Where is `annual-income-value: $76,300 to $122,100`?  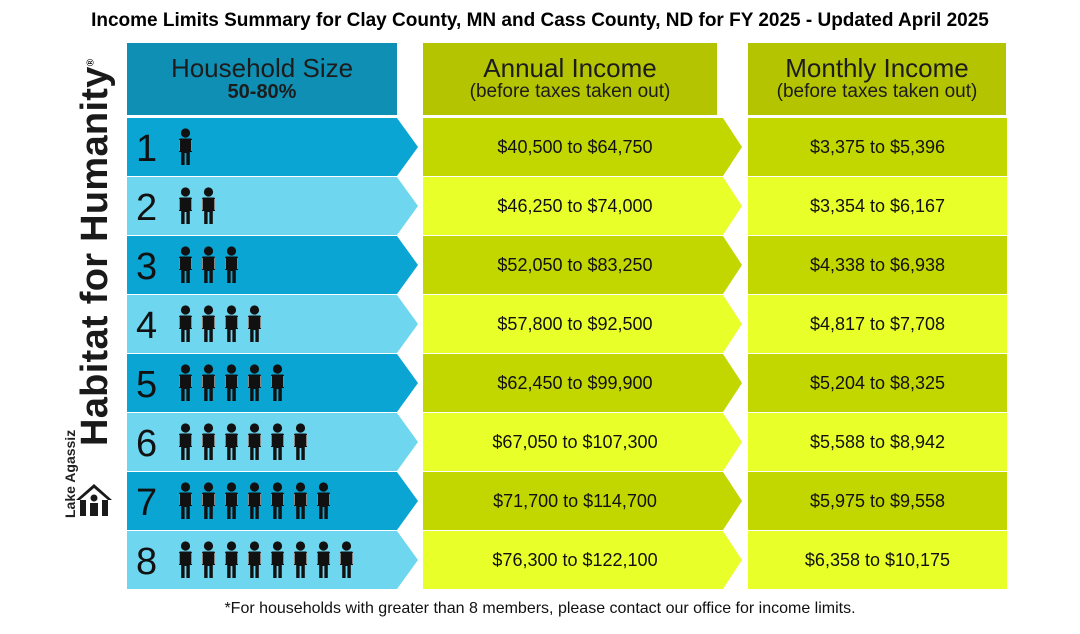
annual-income-value: $76,300 to $122,100 is located at coordinates (575, 559).